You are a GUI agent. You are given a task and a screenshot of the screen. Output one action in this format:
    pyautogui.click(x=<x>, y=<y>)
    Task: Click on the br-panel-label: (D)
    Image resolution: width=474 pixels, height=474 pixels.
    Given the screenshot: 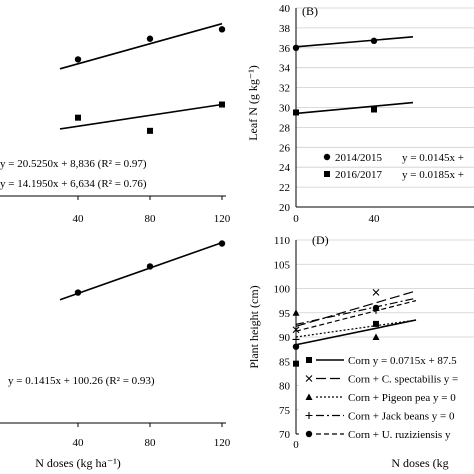 What is the action you would take?
    pyautogui.click(x=320, y=240)
    